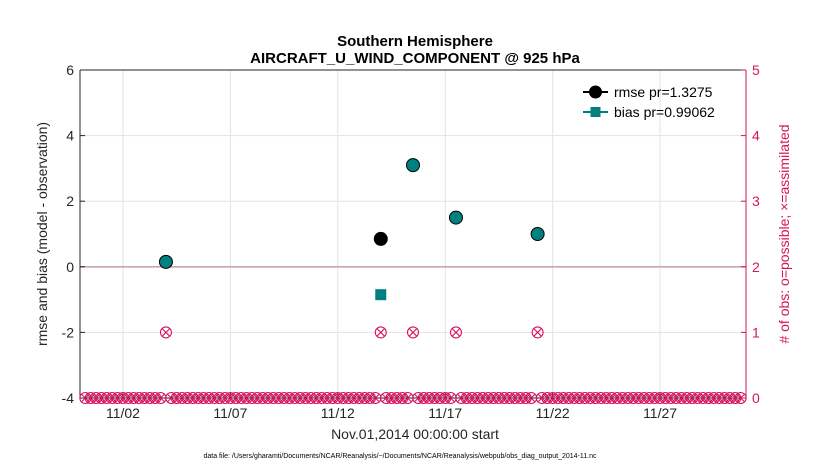 This screenshot has width=830, height=470. What do you see at coordinates (756, 70) in the screenshot?
I see `y2-tick-label: 5` at bounding box center [756, 70].